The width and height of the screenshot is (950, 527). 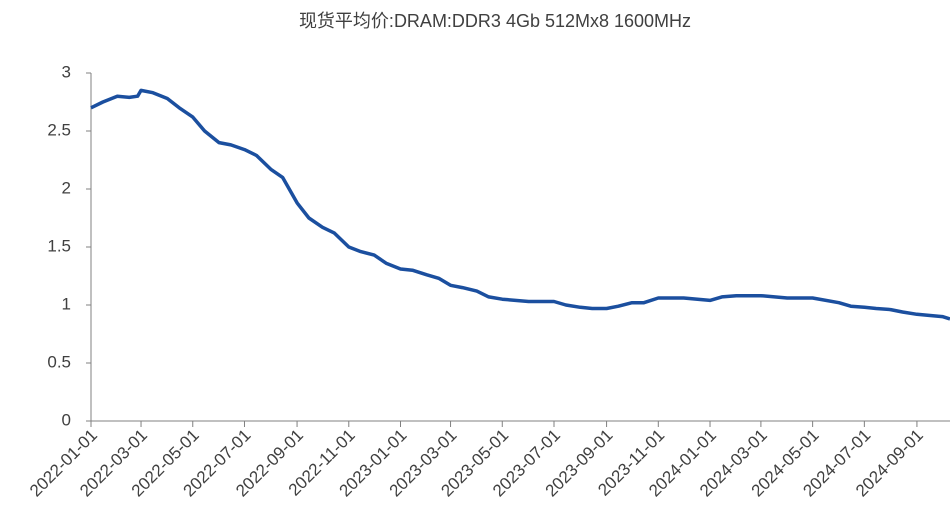 I want to click on y-tick-label: 3, so click(x=66, y=71).